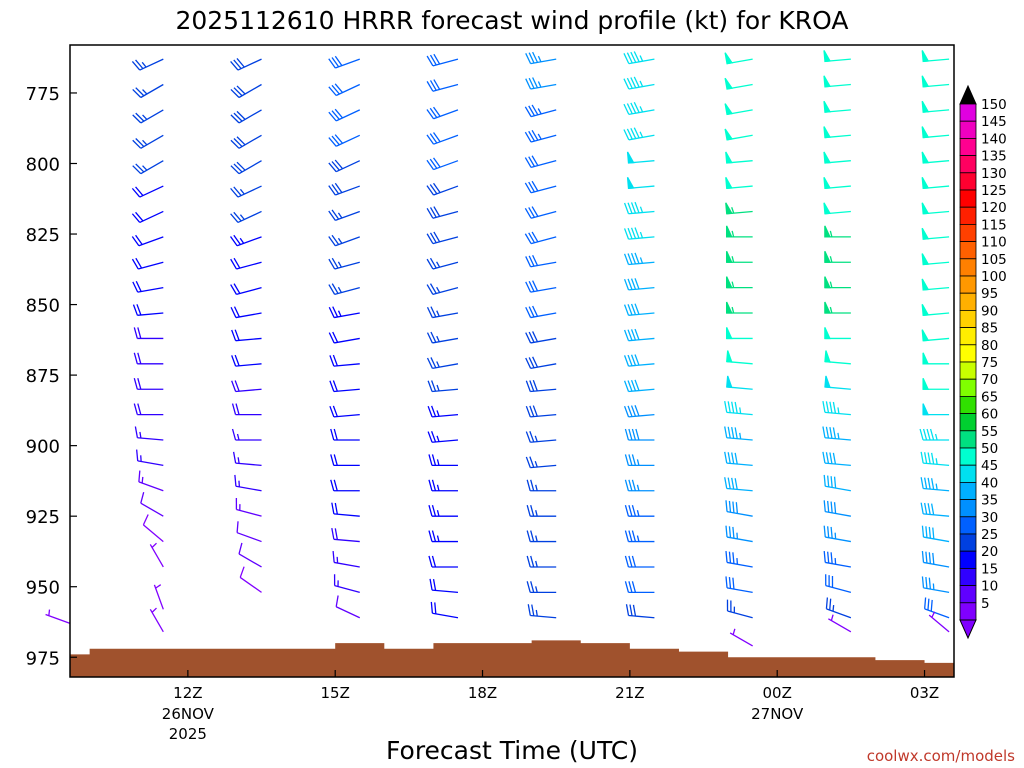 The height and width of the screenshot is (768, 1024). What do you see at coordinates (989, 311) in the screenshot?
I see `colorbar-label: 90` at bounding box center [989, 311].